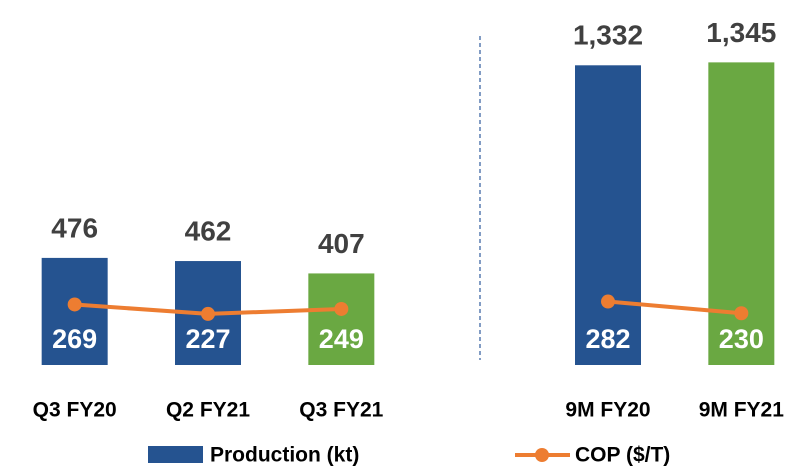  Describe the element at coordinates (408, 307) in the screenshot. I see `line` at that location.